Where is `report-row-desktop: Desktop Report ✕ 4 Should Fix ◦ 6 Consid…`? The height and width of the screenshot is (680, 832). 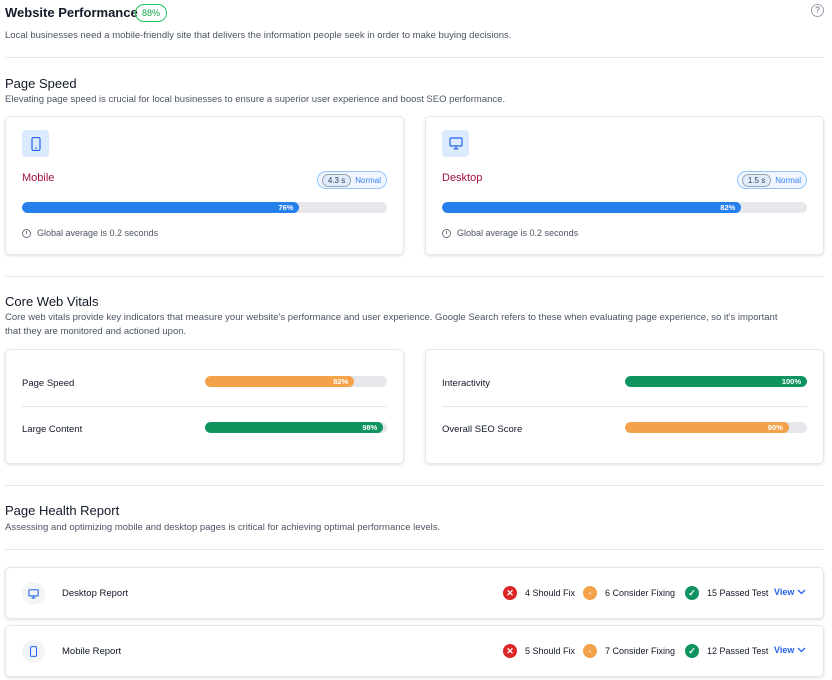 report-row-desktop: Desktop Report ✕ 4 Should Fix ◦ 6 Consid… is located at coordinates (414, 593).